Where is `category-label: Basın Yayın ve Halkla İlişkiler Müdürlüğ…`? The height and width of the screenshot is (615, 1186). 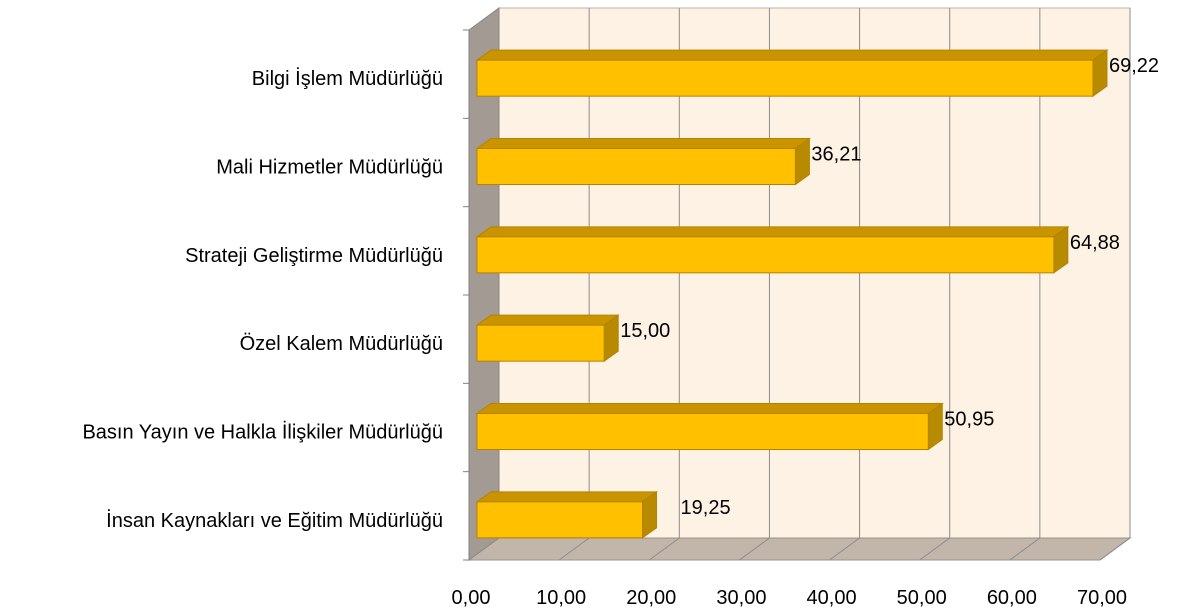
category-label: Basın Yayın ve Halkla İlişkiler Müdürlüğ… is located at coordinates (262, 432).